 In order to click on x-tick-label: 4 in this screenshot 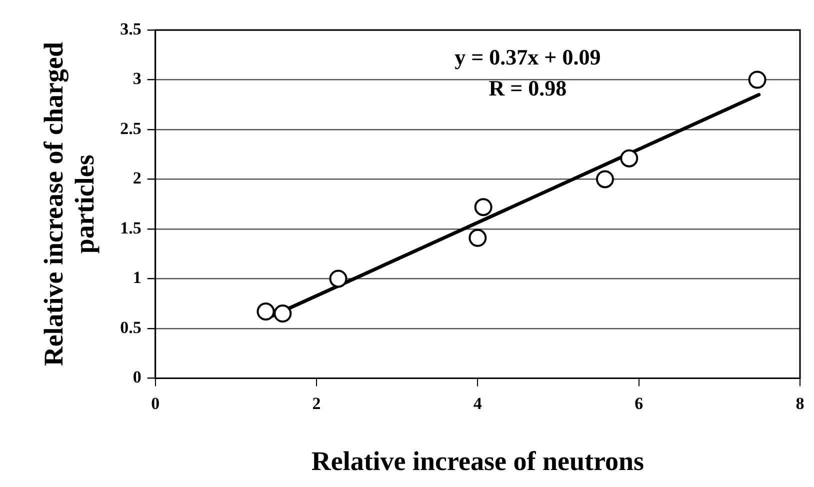, I will do `click(477, 403)`.